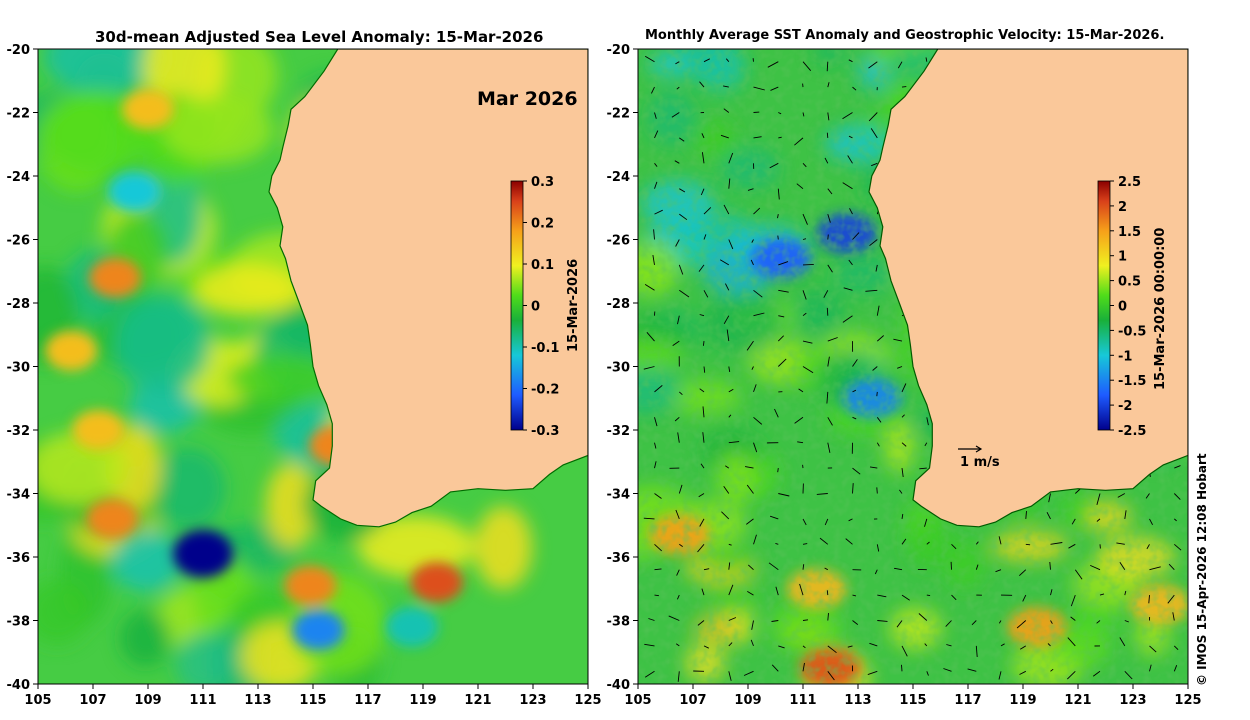  I want to click on x-tick-label: 105, so click(637, 700).